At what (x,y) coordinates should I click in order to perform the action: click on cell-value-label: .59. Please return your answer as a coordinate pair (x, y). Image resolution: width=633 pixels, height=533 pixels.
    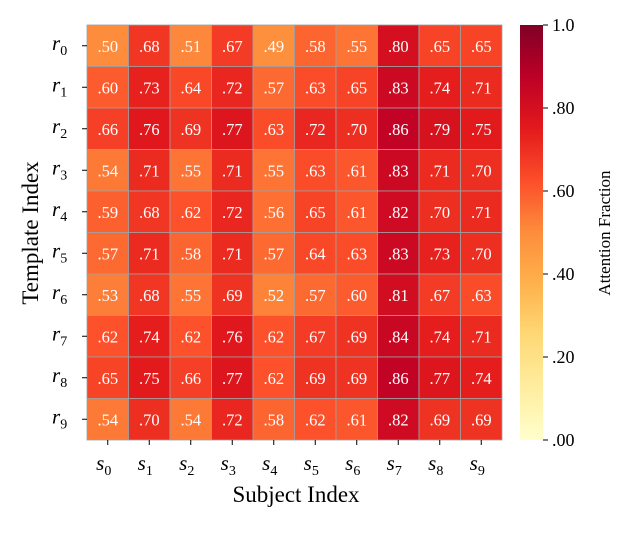
    Looking at the image, I should click on (107, 212).